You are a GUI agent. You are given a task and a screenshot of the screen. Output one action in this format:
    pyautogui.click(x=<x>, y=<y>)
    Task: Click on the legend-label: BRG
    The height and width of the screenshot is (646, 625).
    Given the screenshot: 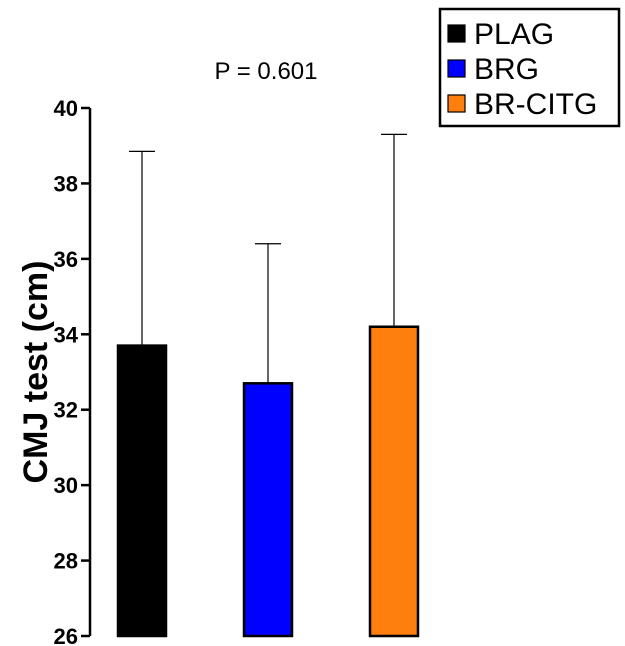 What is the action you would take?
    pyautogui.click(x=506, y=69)
    